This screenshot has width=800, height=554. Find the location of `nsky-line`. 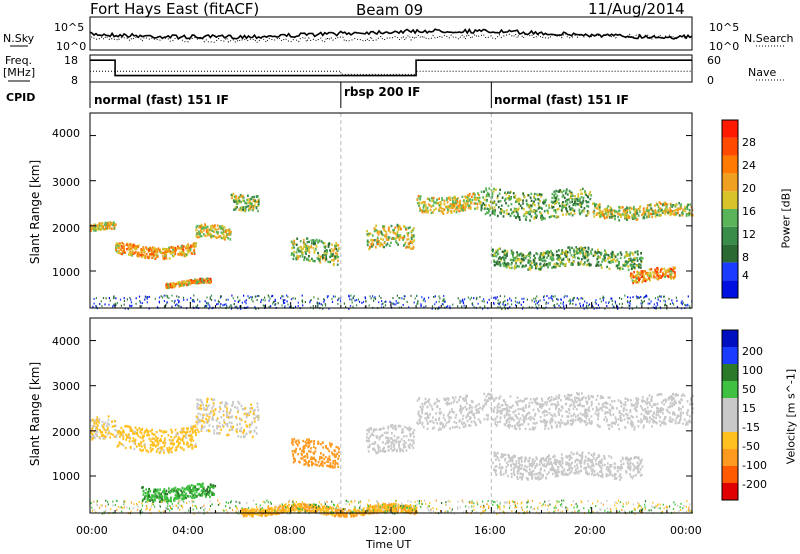

nsky-line is located at coordinates (391, 33).